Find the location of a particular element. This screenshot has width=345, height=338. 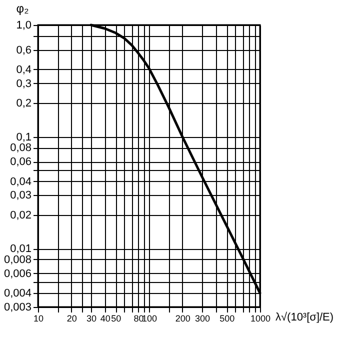

x-tick-label: 80 is located at coordinates (139, 319).